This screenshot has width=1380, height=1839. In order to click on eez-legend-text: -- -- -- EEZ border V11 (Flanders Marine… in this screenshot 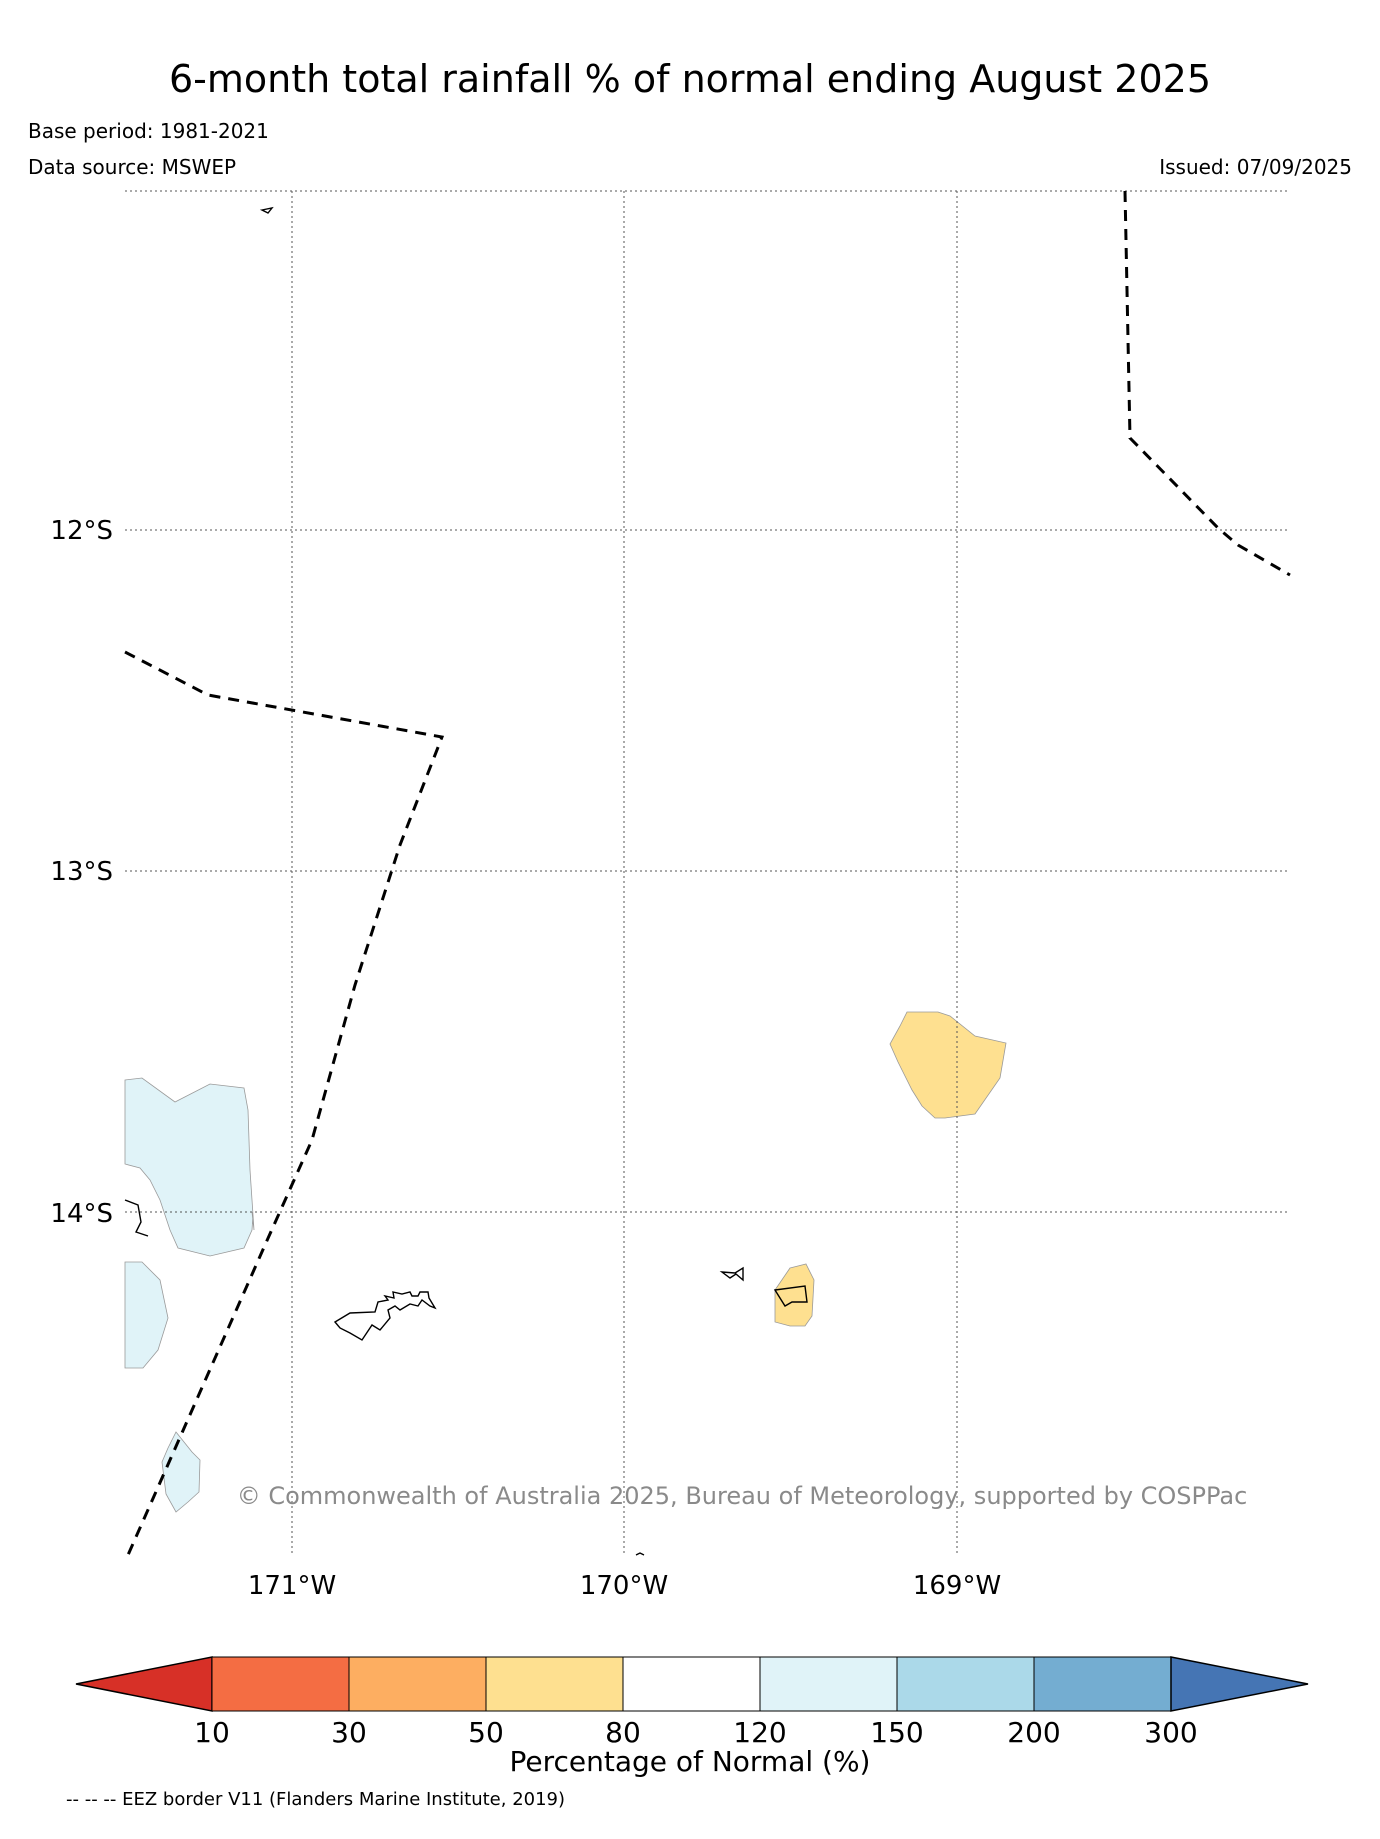, I will do `click(315, 1799)`.